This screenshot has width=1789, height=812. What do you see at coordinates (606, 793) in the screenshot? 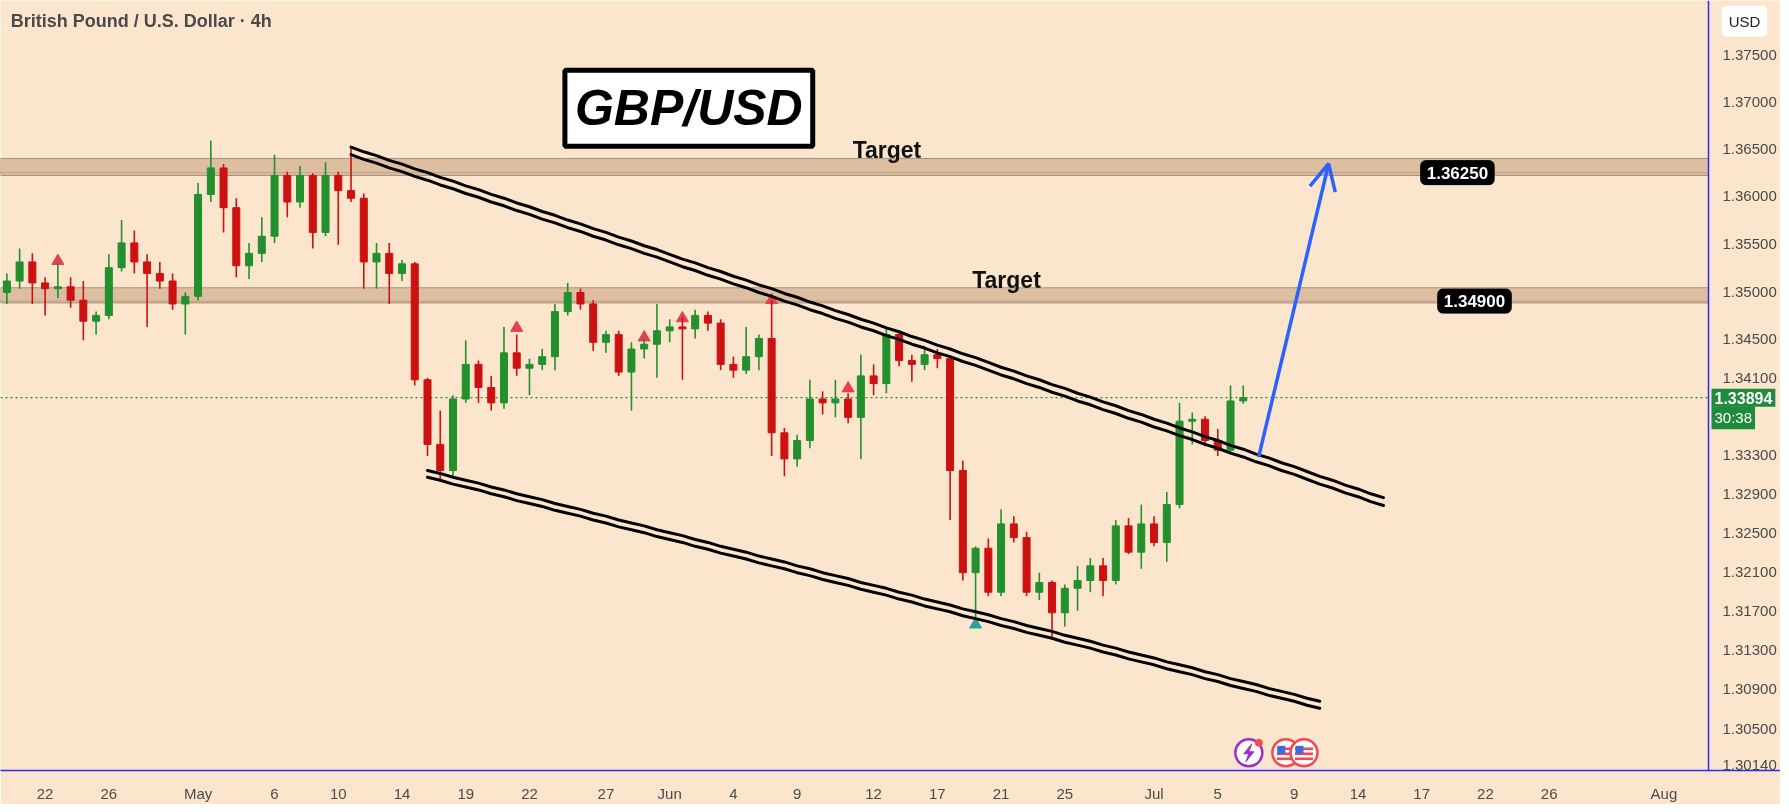
I see `x-tick-label: 27` at bounding box center [606, 793].